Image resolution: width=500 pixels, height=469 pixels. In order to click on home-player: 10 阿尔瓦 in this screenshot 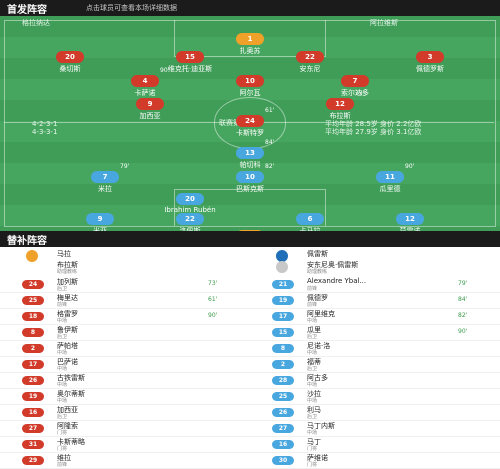, I will do `click(250, 83)`.